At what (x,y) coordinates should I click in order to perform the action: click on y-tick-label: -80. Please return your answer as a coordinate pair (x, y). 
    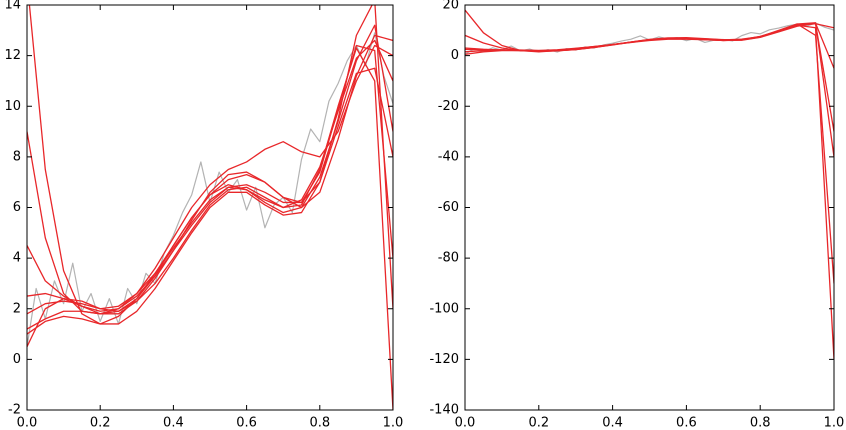
    Looking at the image, I should click on (448, 258).